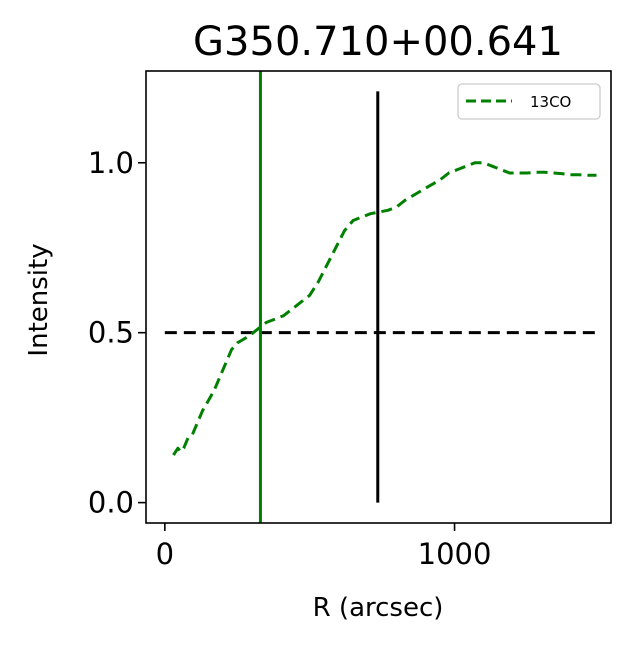 Image resolution: width=634 pixels, height=646 pixels. I want to click on y-tick-label: 0.0, so click(111, 503).